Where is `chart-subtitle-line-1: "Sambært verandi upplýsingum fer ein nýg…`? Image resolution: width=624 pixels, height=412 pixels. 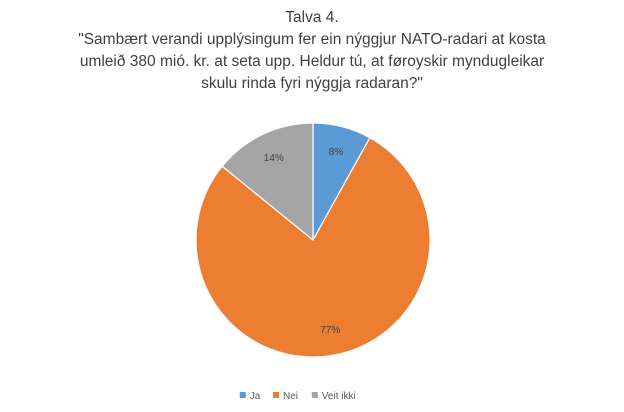
chart-subtitle-line-1: "Sambært verandi upplýsingum fer ein nýg… is located at coordinates (312, 39).